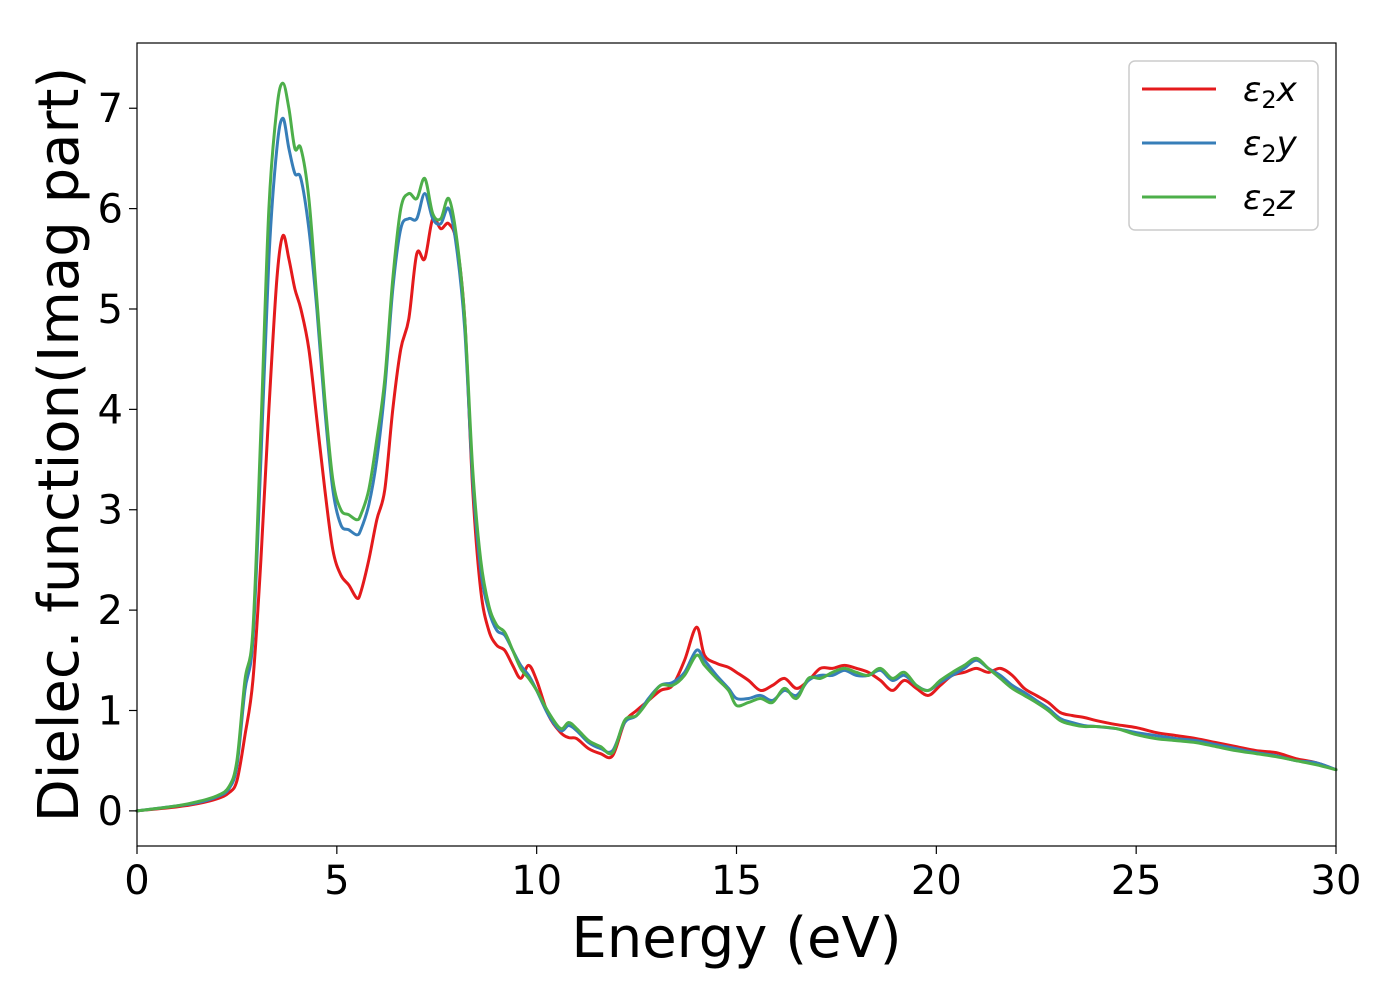  Describe the element at coordinates (117, 460) in the screenshot. I see `y-axis: 0 1 2 3 4 5 6 7` at that location.